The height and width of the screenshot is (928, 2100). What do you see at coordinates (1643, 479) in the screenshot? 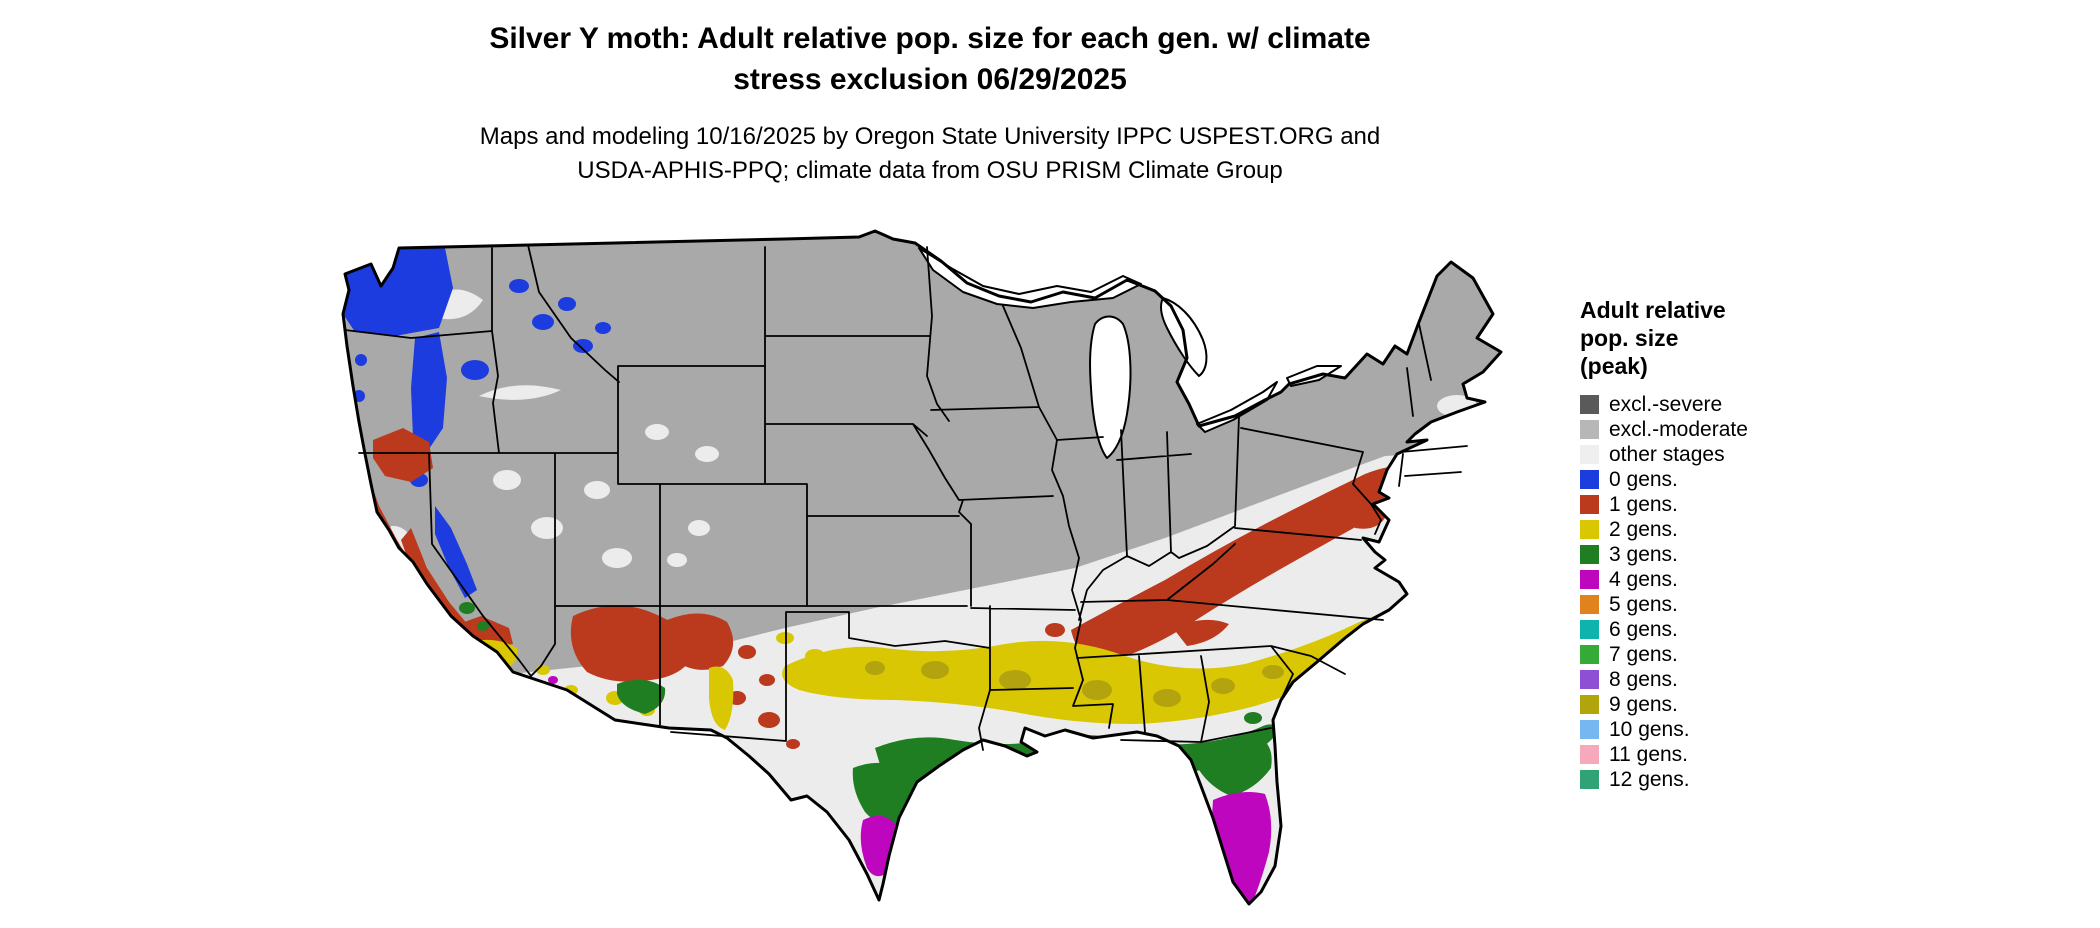
I see `legend-item-label: 0 gens.` at bounding box center [1643, 479].